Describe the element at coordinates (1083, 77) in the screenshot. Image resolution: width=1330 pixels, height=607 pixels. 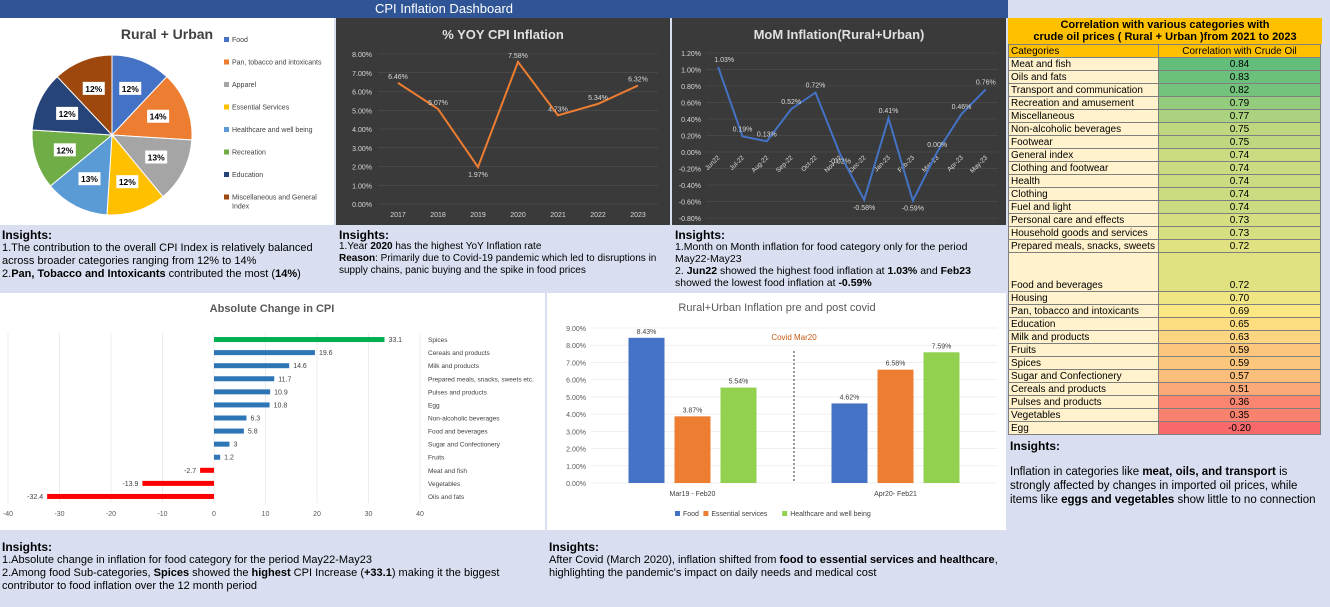
I see `correlation-category: Oils and fats` at that location.